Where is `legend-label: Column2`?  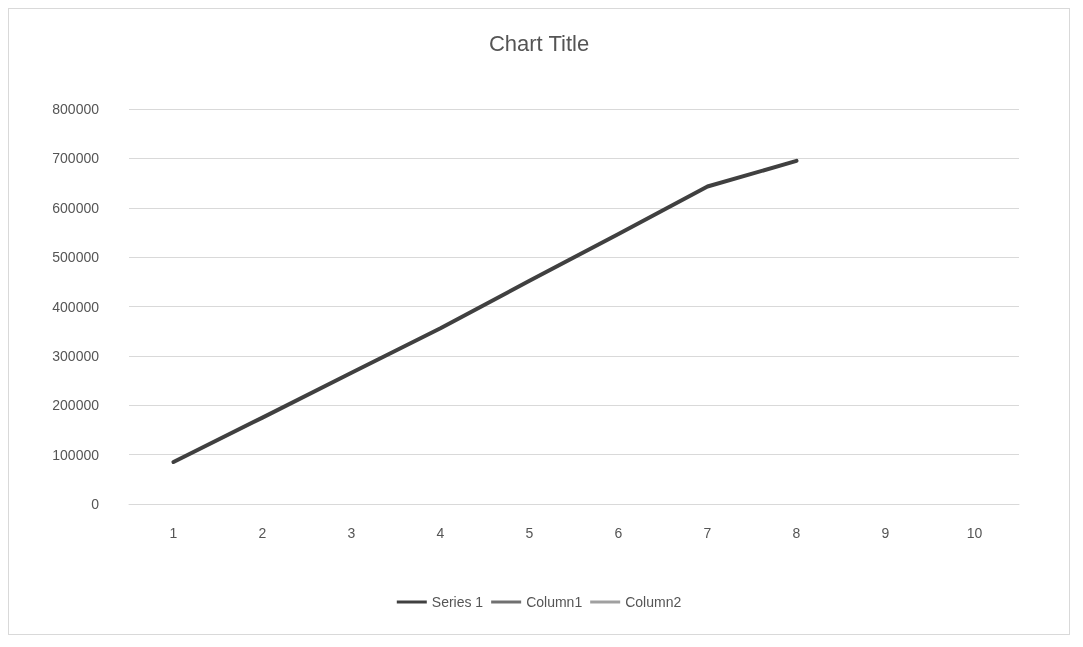
legend-label: Column2 is located at coordinates (653, 602).